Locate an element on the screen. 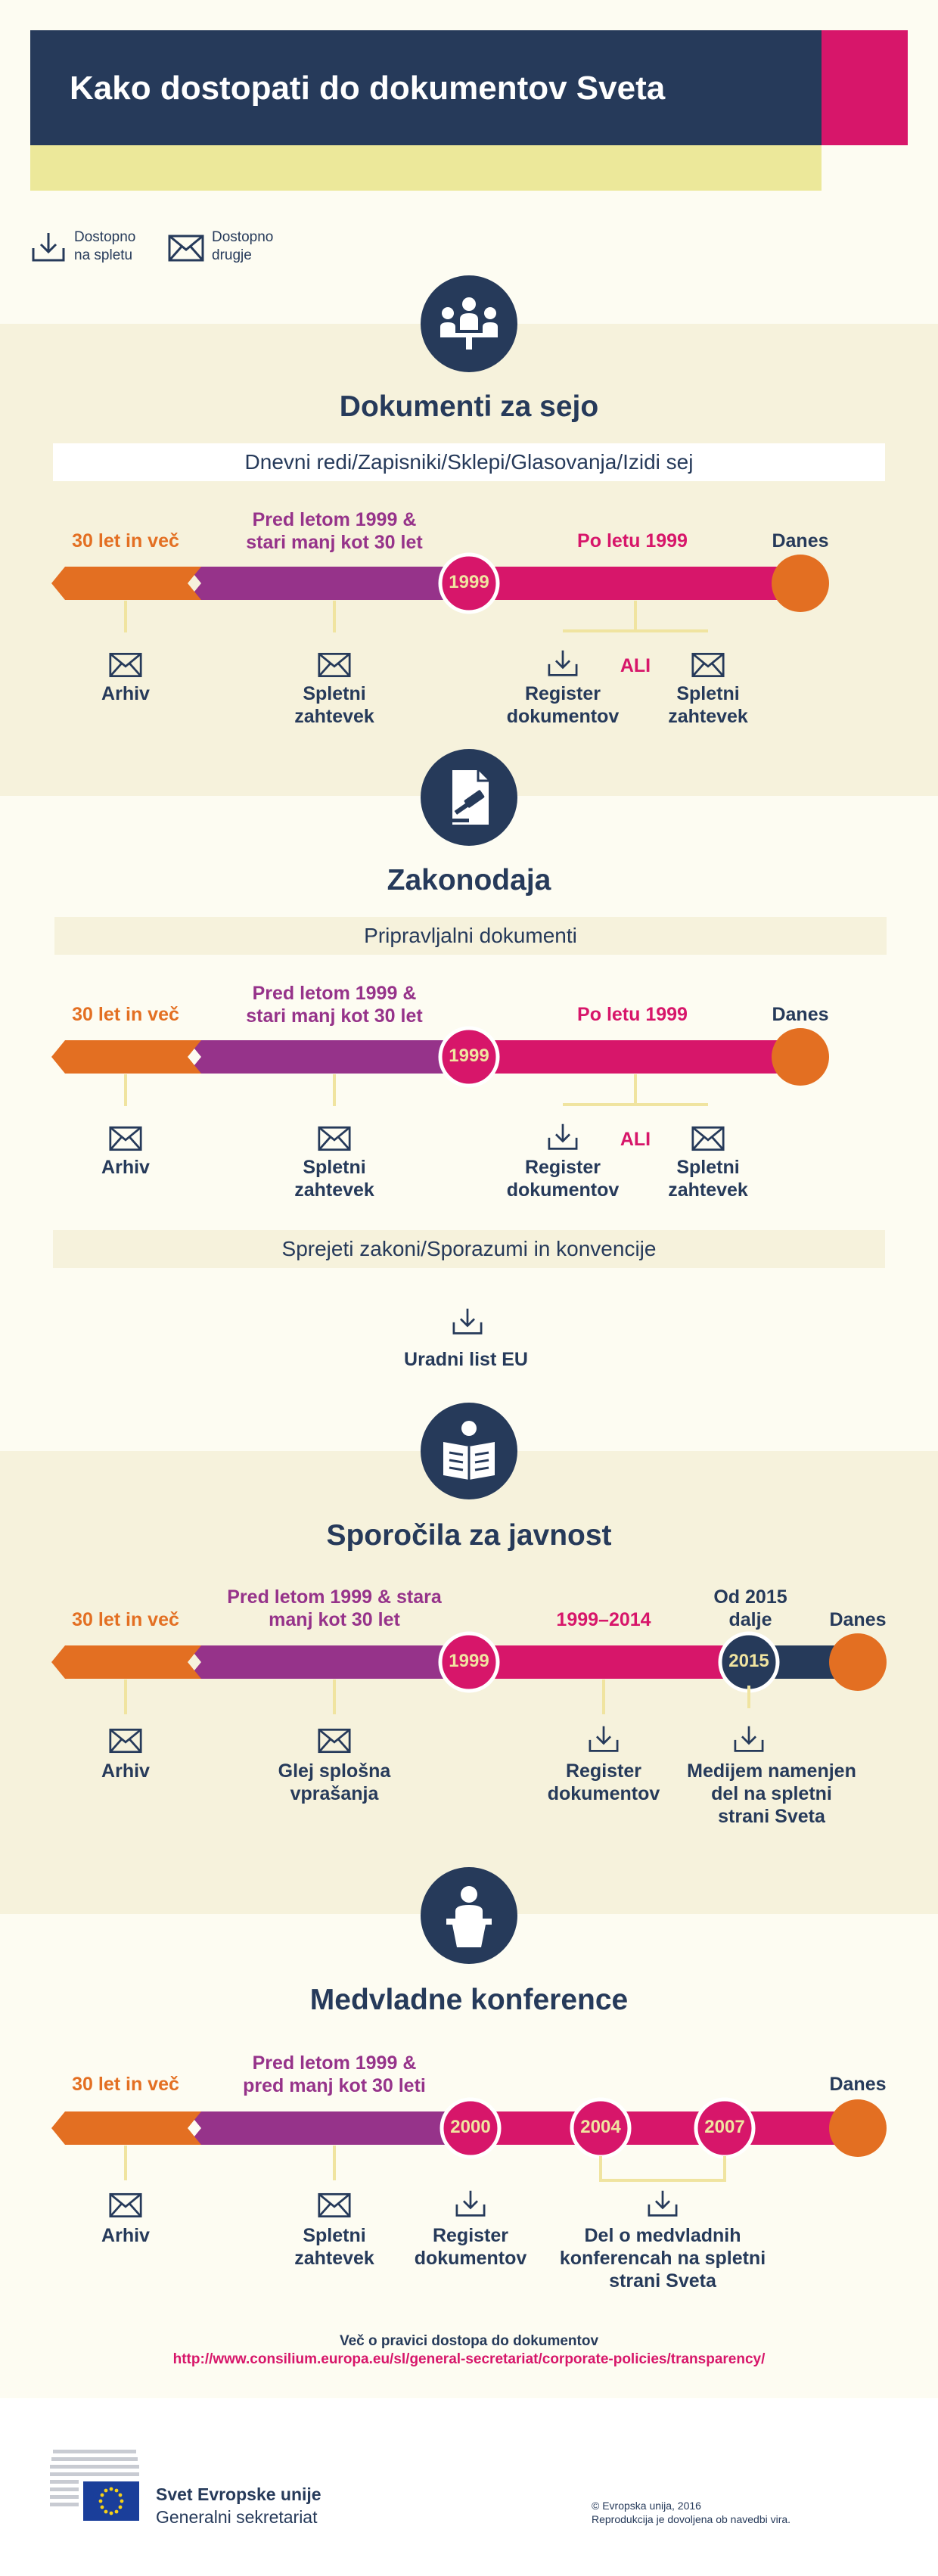 Image resolution: width=938 pixels, height=2576 pixels. s4-year-badge-3: 2007 is located at coordinates (724, 2127).